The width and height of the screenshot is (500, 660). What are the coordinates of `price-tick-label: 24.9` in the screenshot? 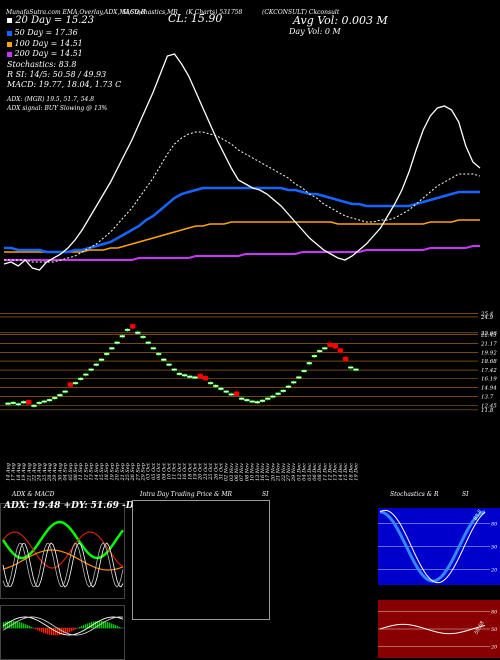 It's located at (487, 318).